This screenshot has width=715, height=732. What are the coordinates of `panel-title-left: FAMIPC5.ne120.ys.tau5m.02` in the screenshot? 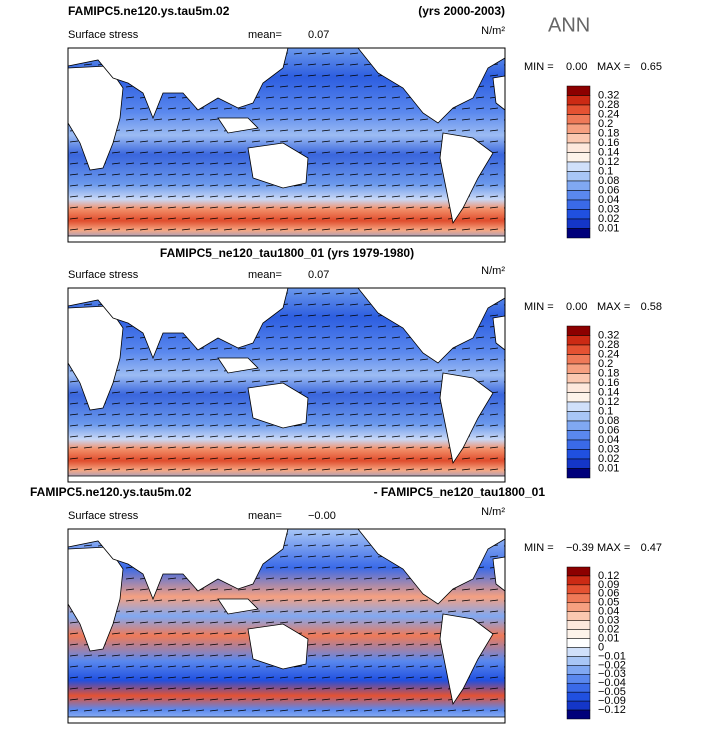 It's located at (111, 492).